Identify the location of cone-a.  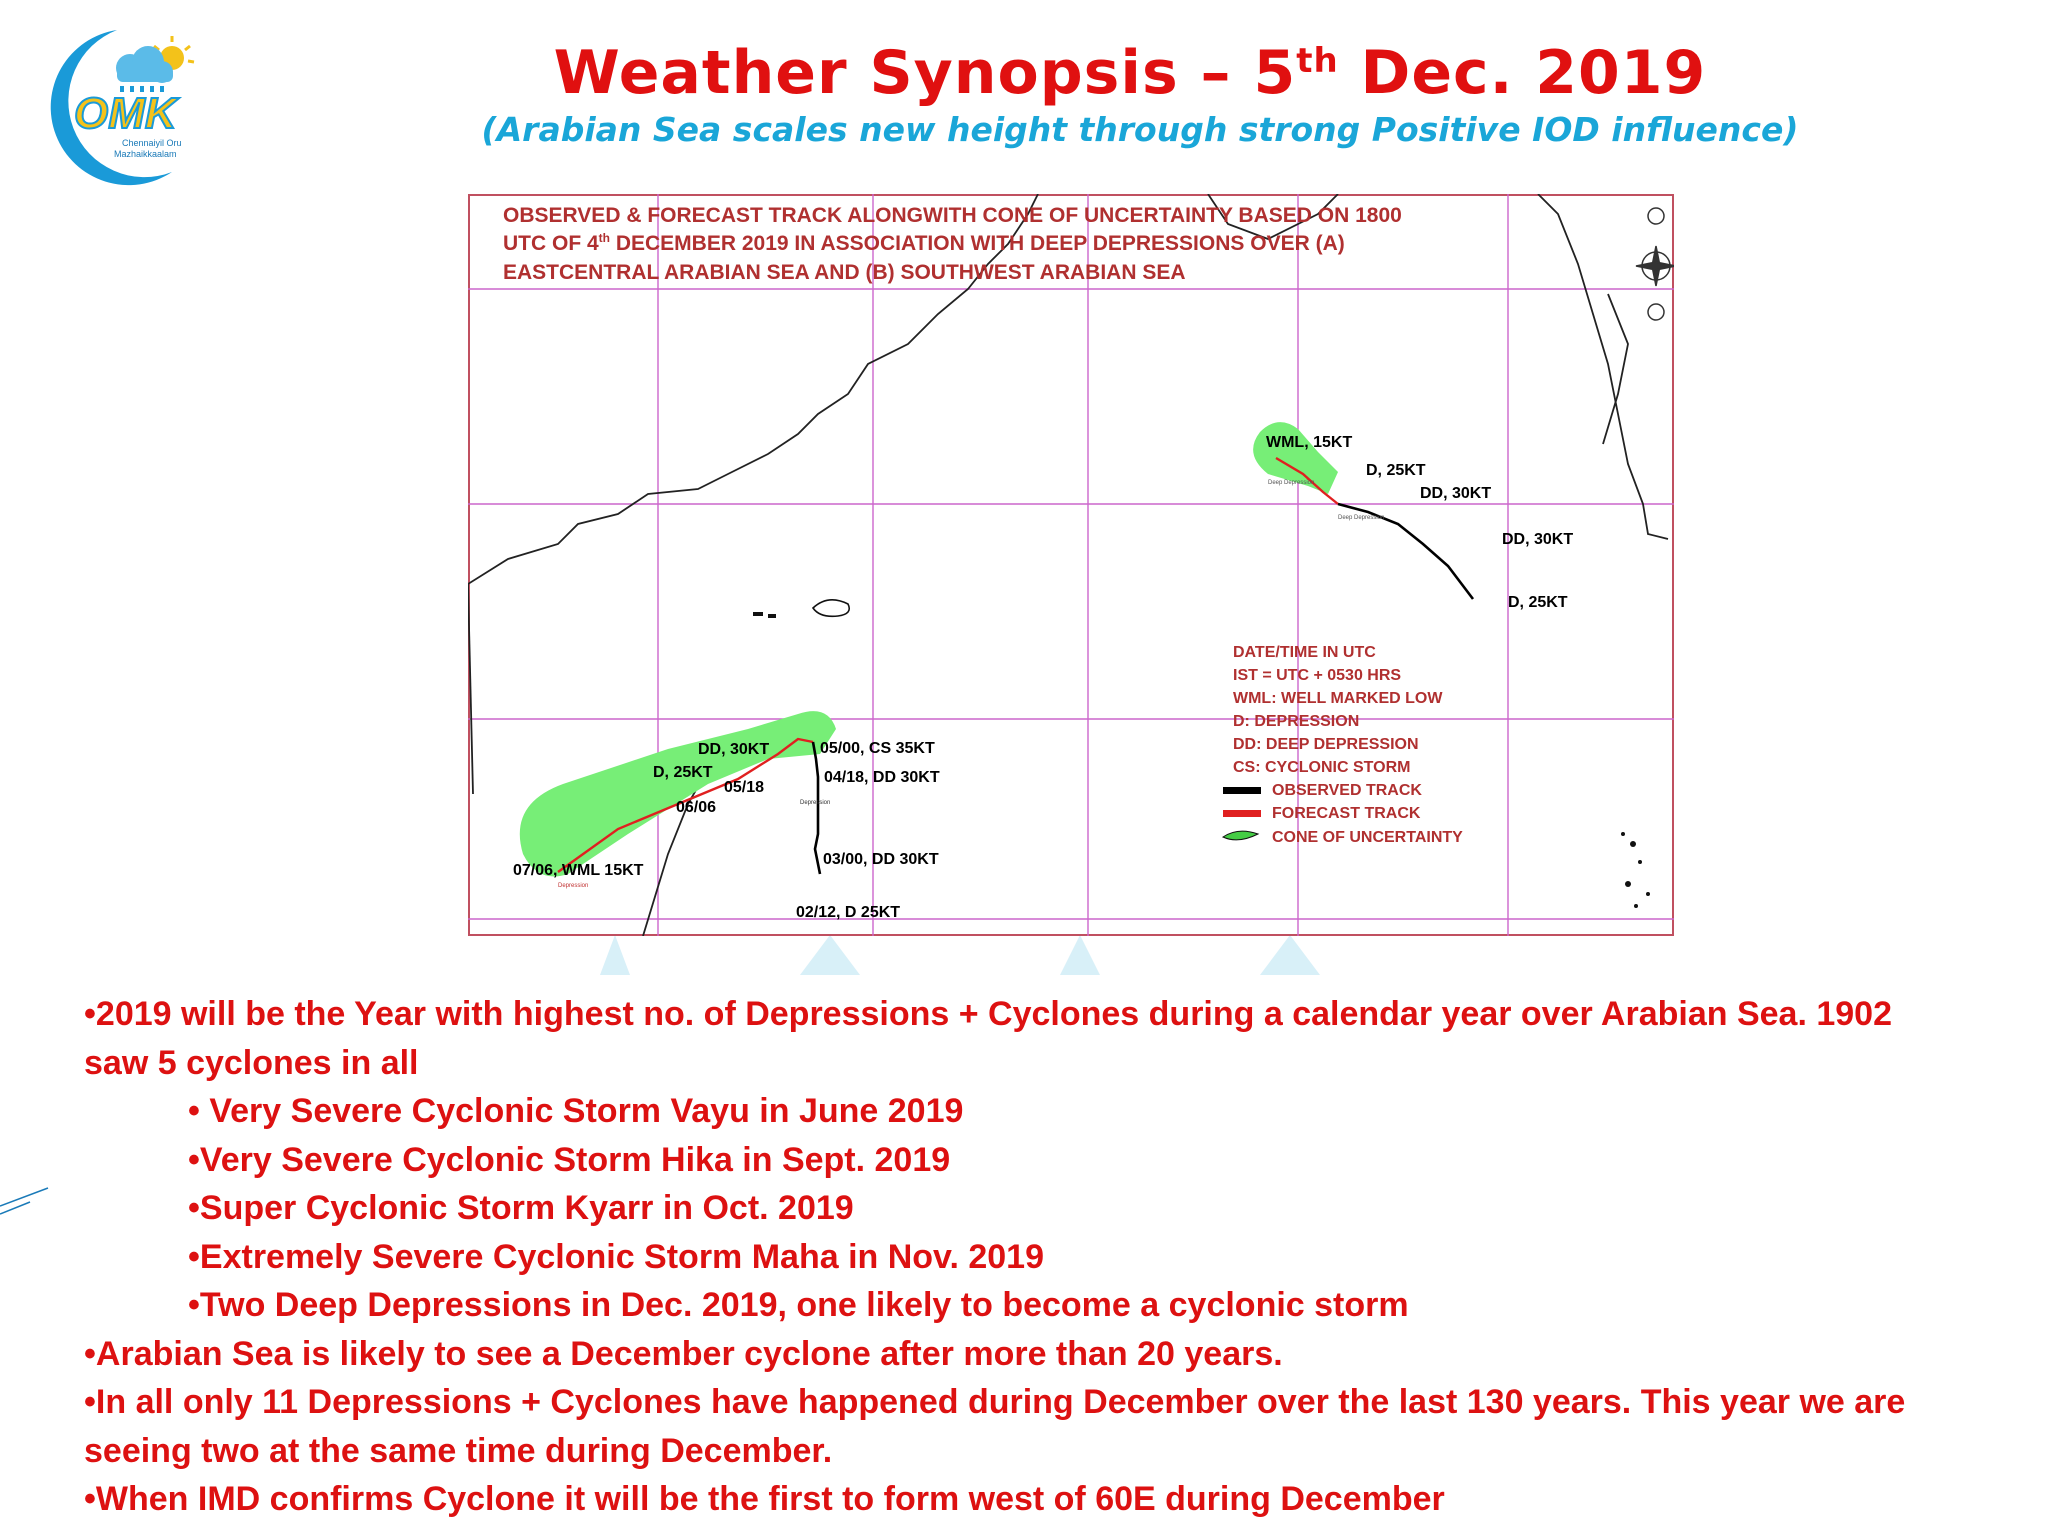
(1295, 458).